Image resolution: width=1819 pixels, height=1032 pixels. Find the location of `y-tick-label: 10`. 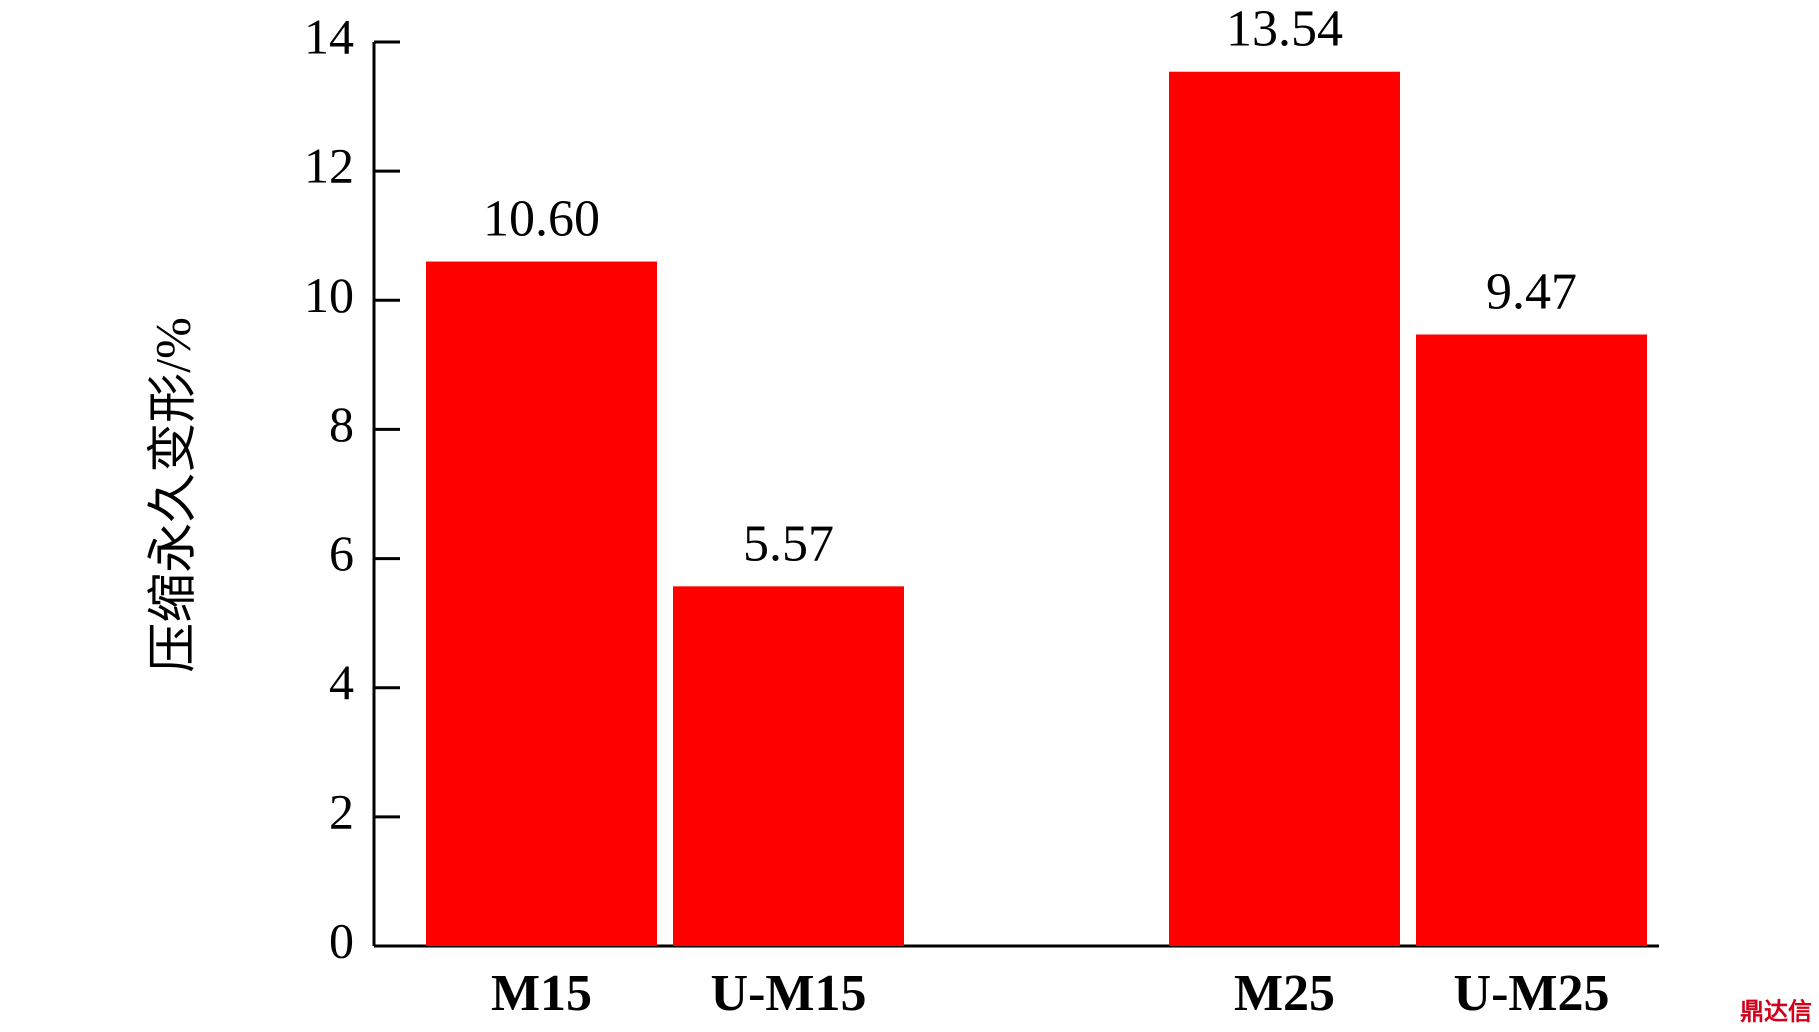

y-tick-label: 10 is located at coordinates (329, 295).